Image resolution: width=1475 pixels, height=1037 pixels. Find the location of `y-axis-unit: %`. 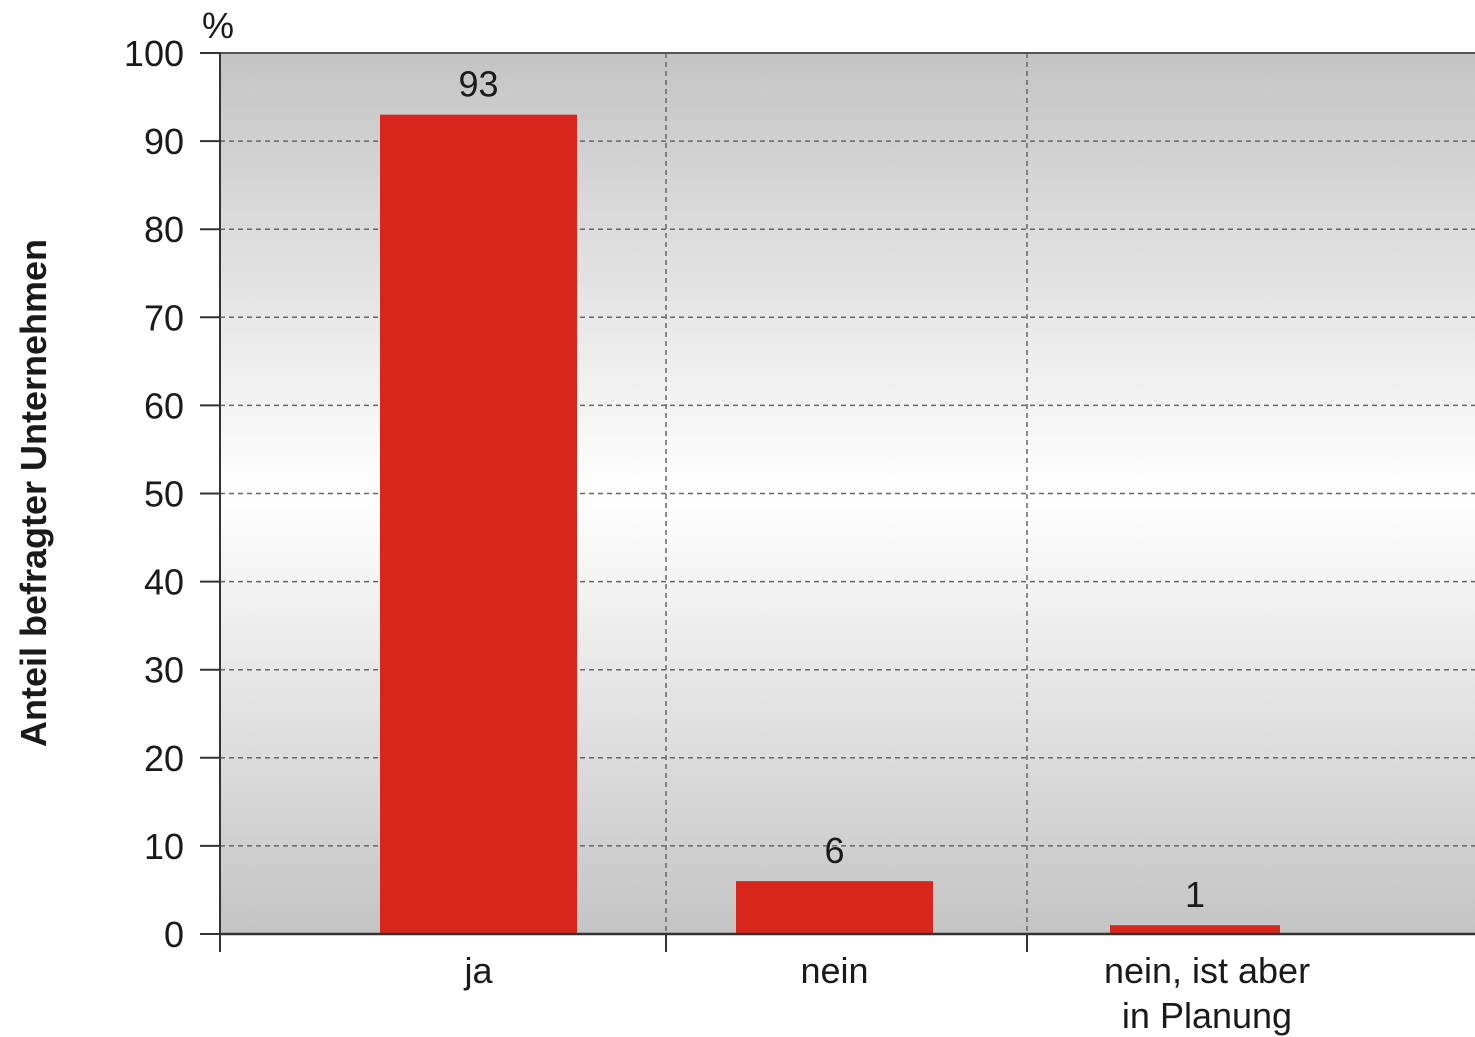

y-axis-unit: % is located at coordinates (218, 25).